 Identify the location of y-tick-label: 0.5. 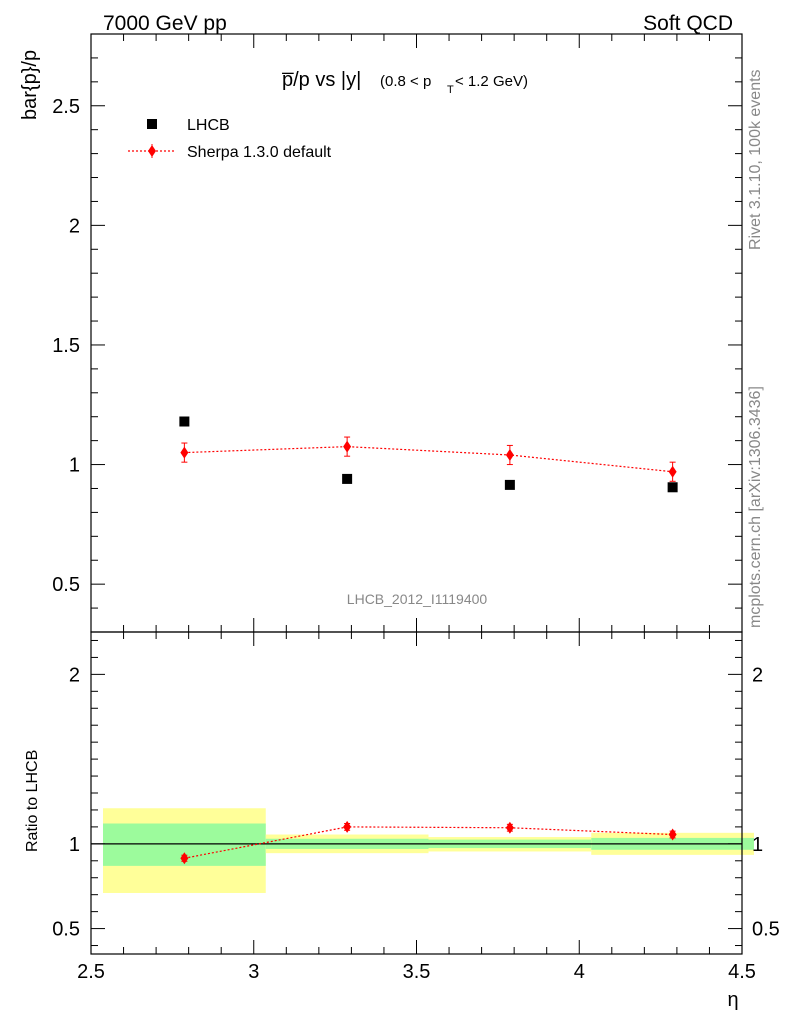
(66, 585).